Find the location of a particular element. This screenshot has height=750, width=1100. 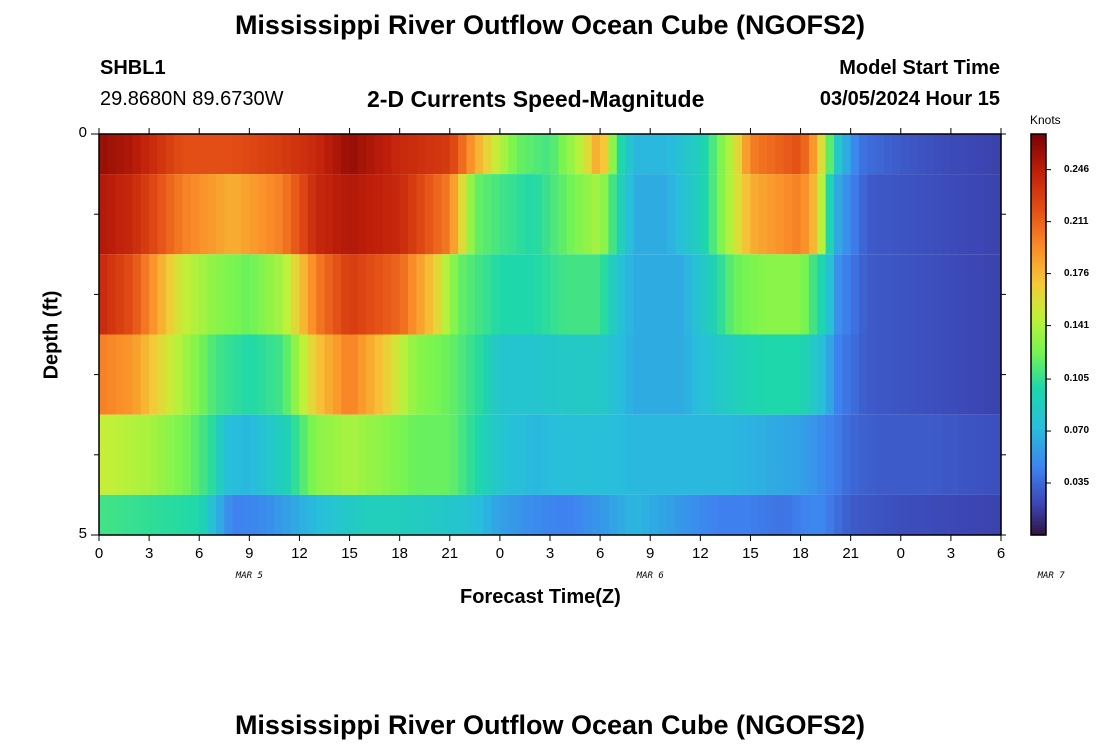

colorbar-frame is located at coordinates (1038, 334).